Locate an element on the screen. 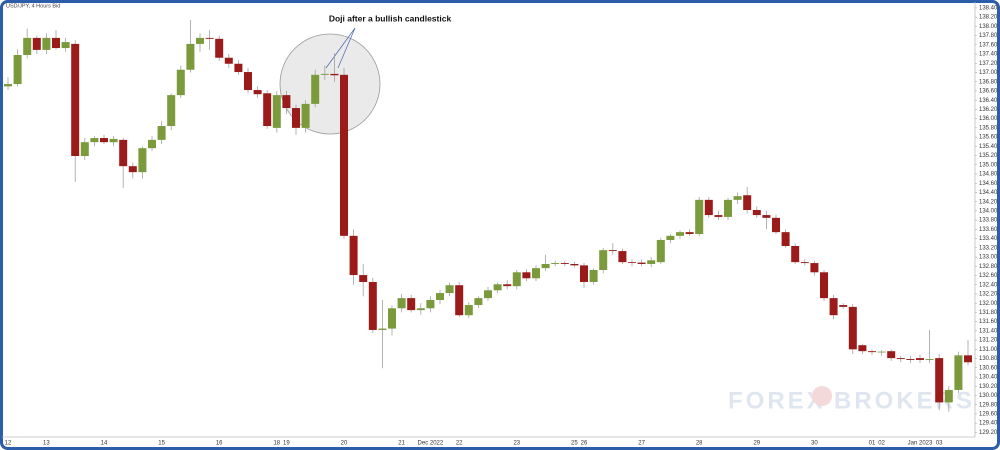 Image resolution: width=1000 pixels, height=450 pixels. y-tick-label: 131.00 is located at coordinates (988, 350).